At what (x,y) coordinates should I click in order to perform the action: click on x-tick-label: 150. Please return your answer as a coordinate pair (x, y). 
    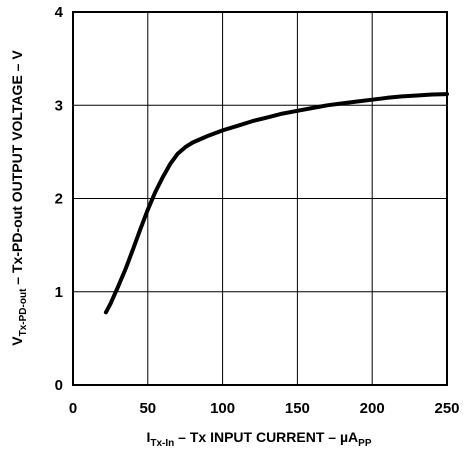
    Looking at the image, I should click on (297, 408).